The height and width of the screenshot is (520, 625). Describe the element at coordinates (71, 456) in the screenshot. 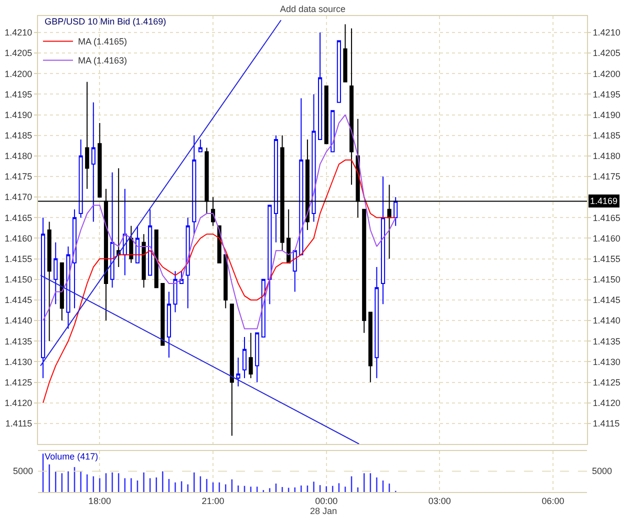

I see `chart-title: Volume (417)` at that location.